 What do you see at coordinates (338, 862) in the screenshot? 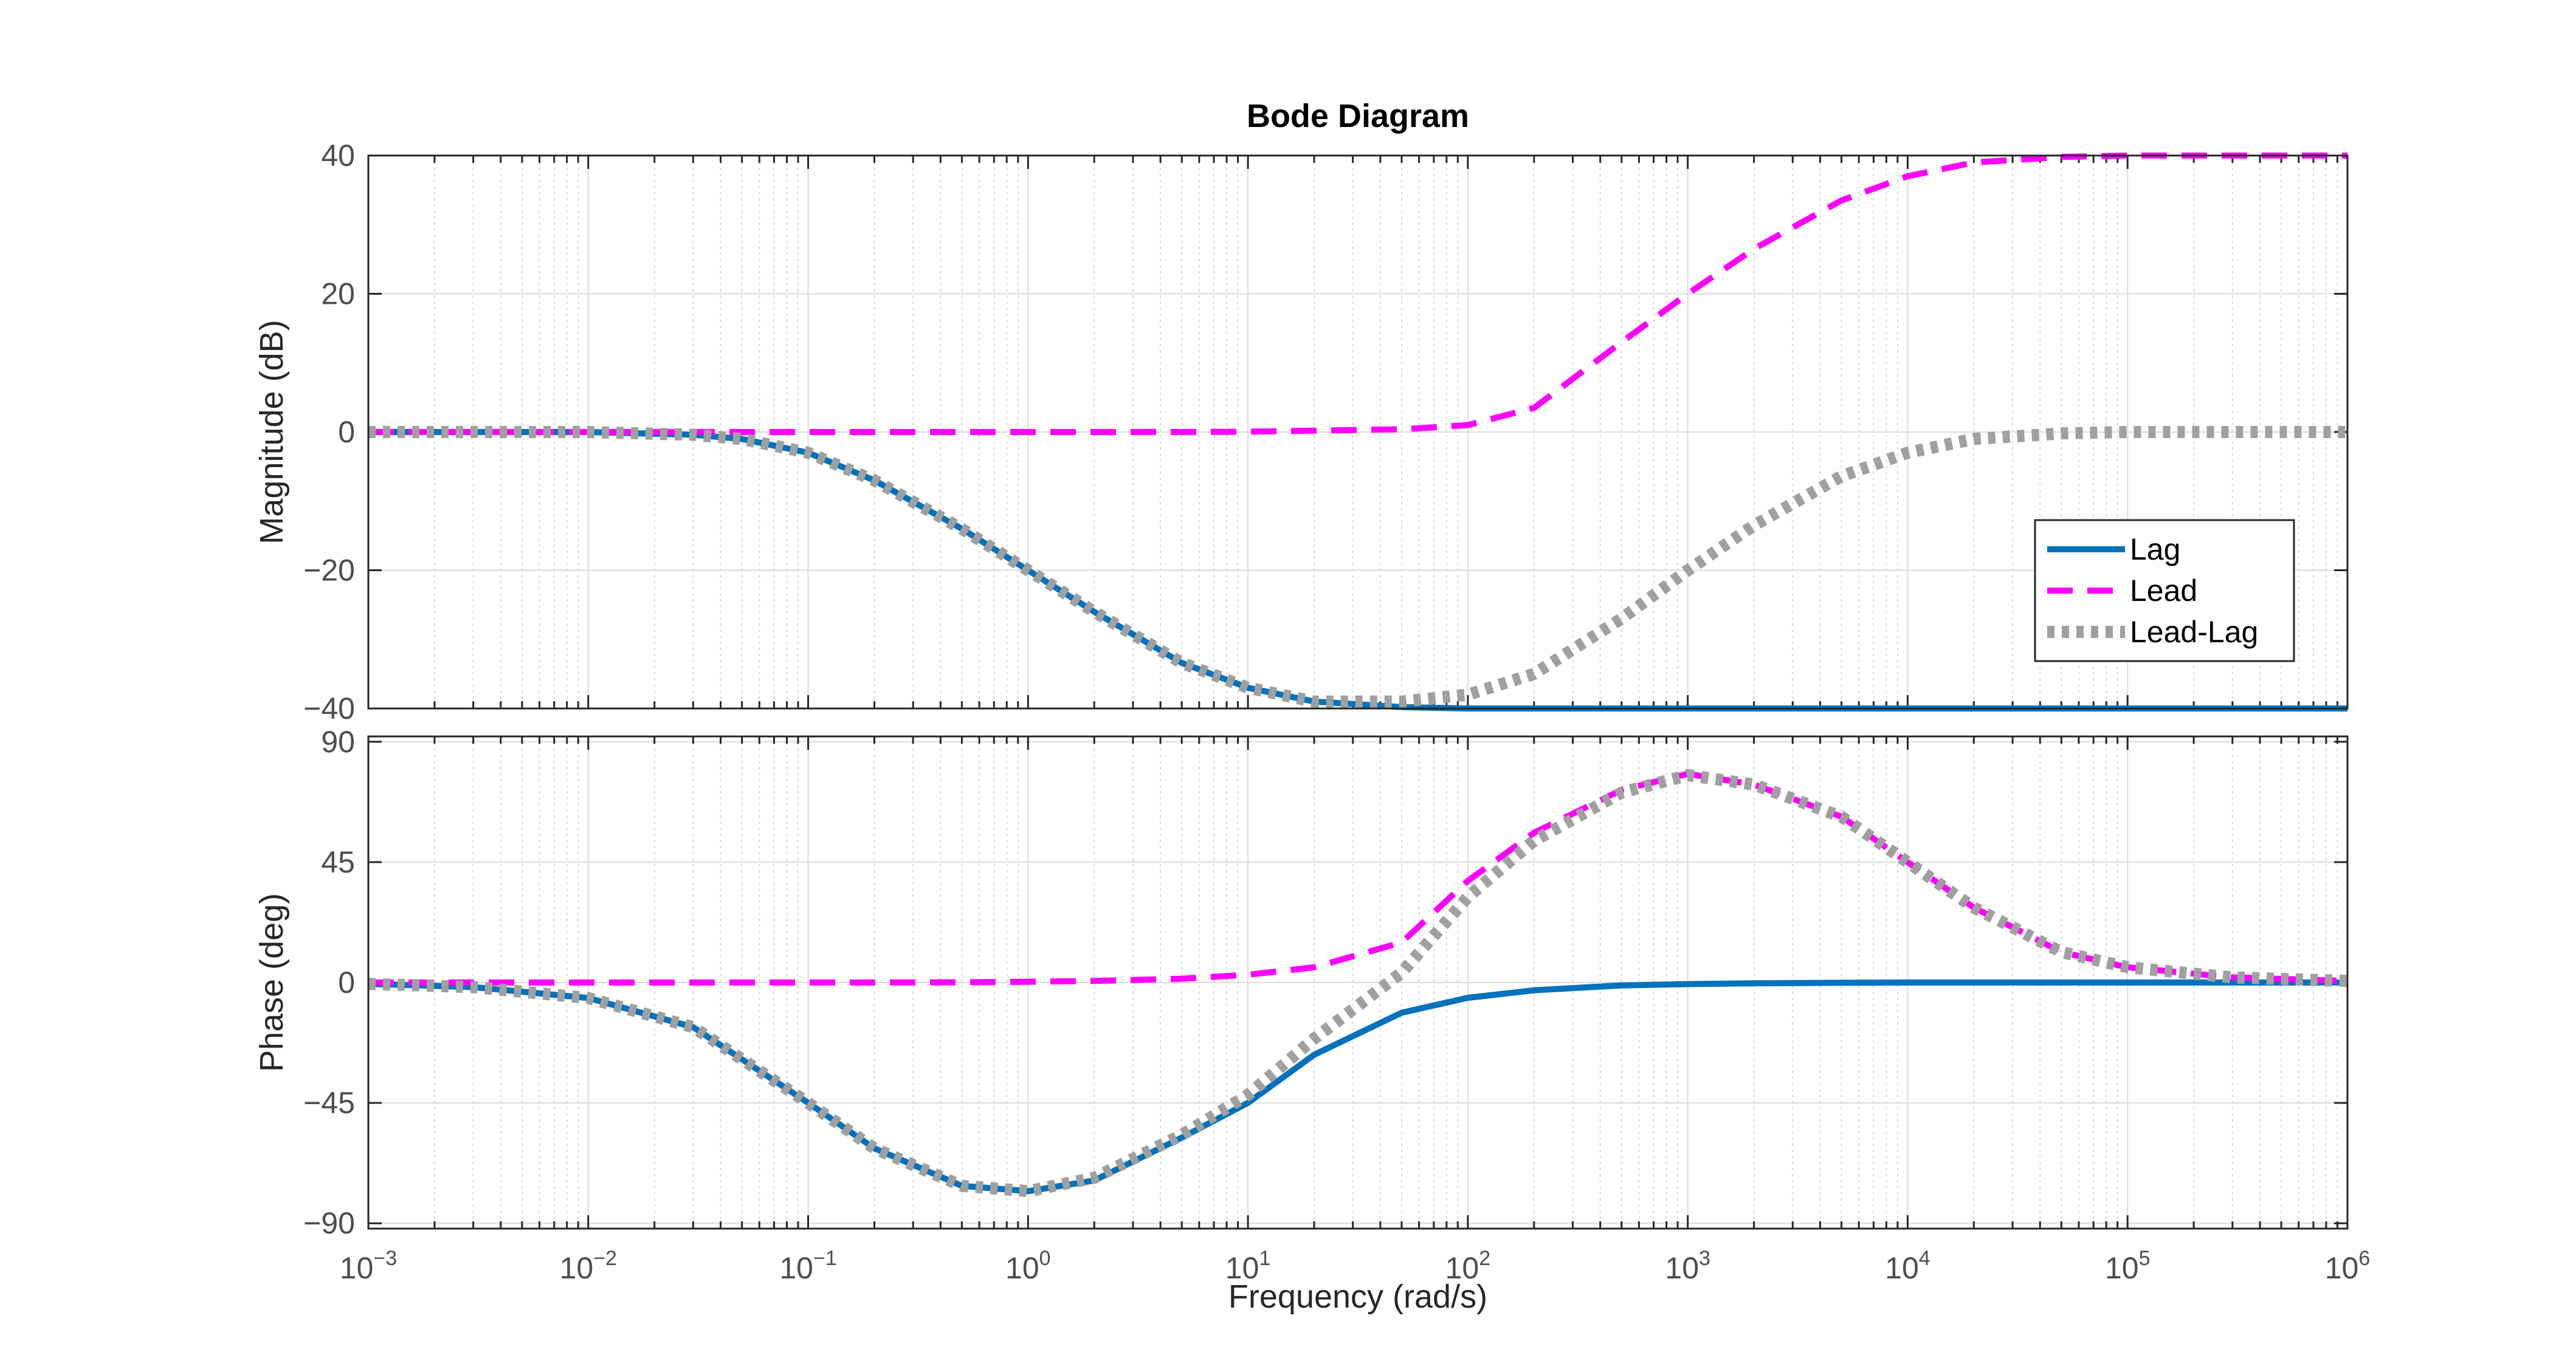
I see `y-tick-label: 45` at bounding box center [338, 862].